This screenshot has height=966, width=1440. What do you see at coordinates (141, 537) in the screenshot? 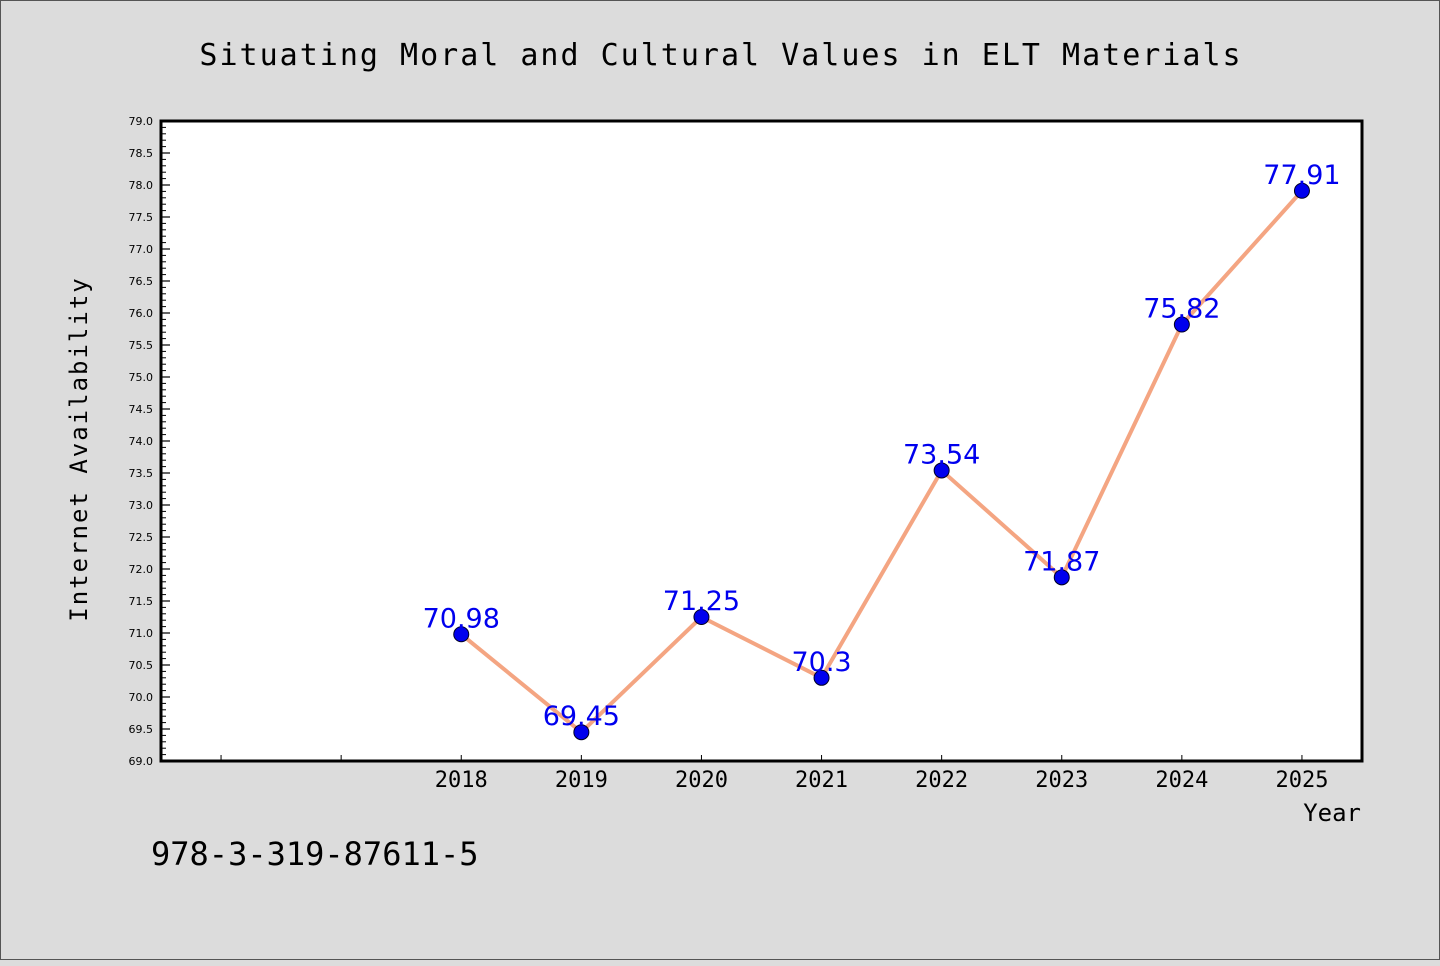
I see `y-tick-label: 72.5` at bounding box center [141, 537].